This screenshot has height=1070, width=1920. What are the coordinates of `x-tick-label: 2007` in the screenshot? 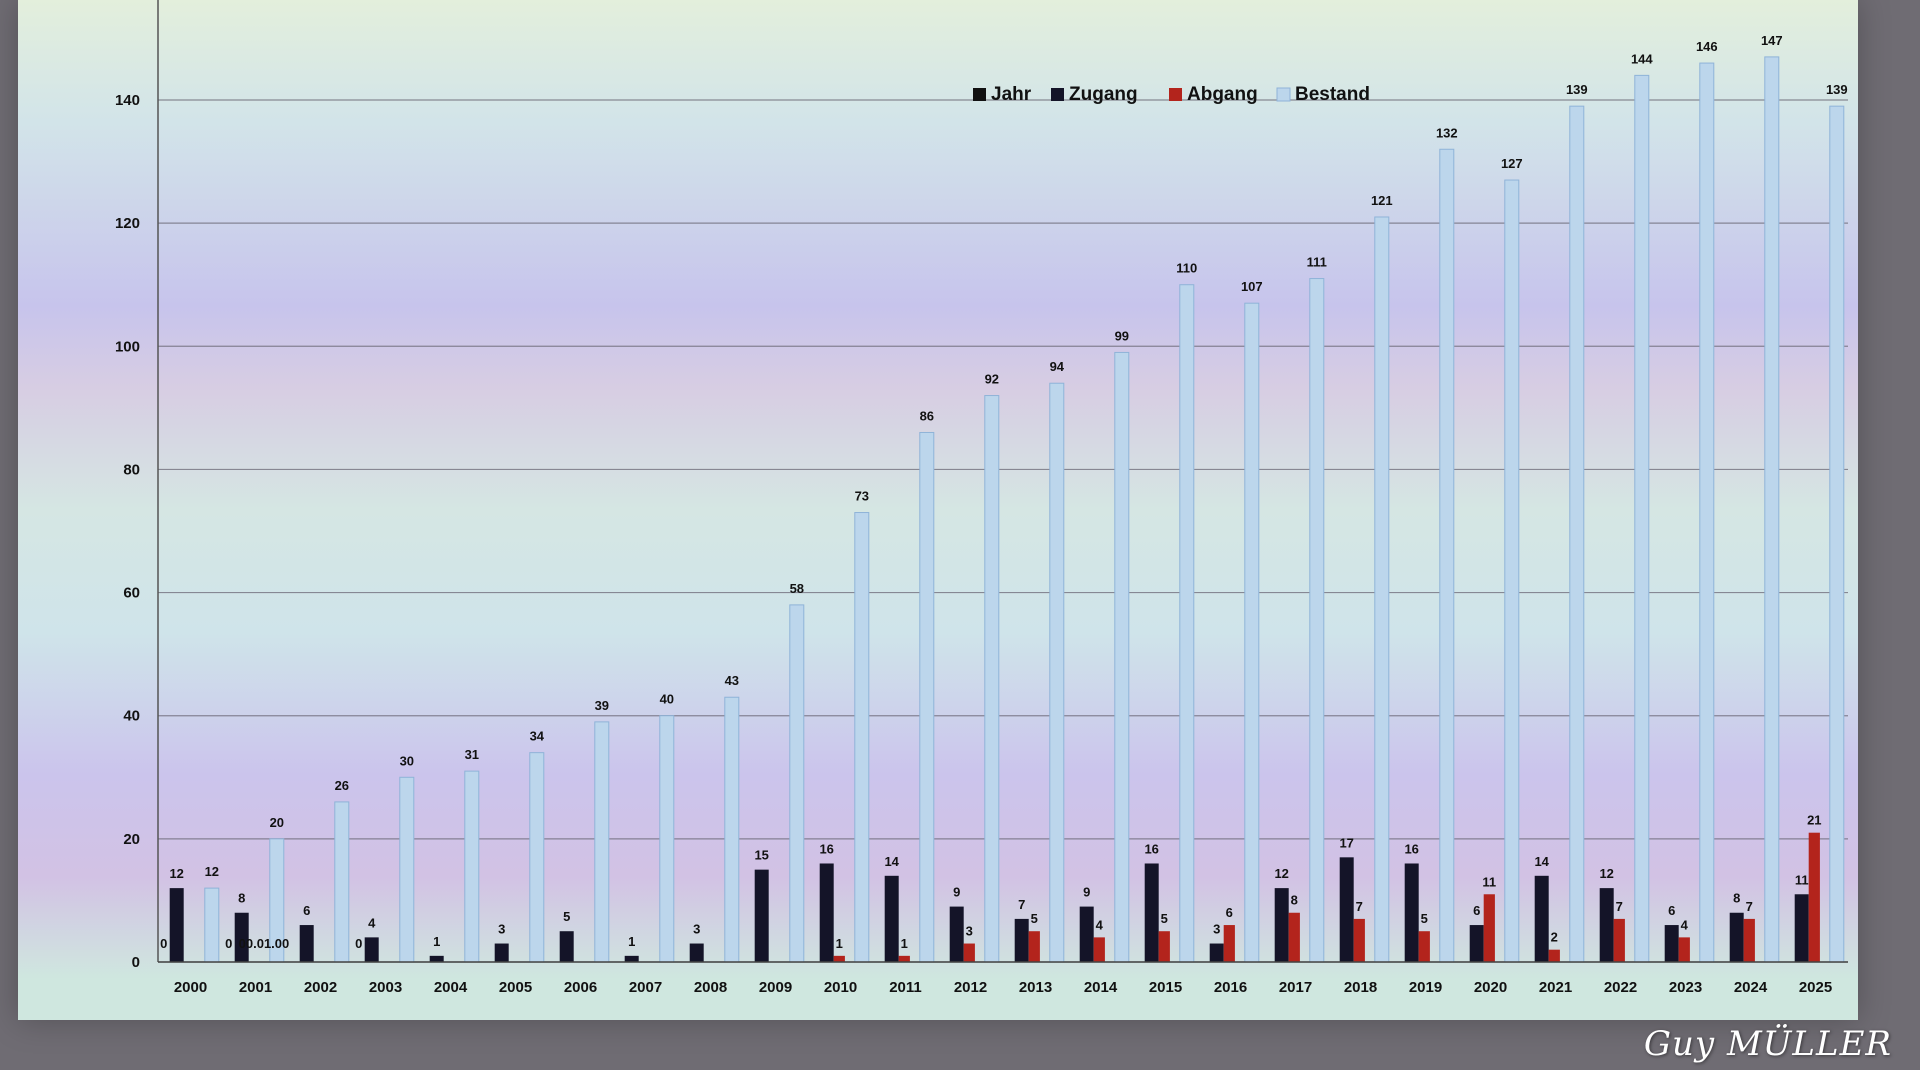 It's located at (645, 987).